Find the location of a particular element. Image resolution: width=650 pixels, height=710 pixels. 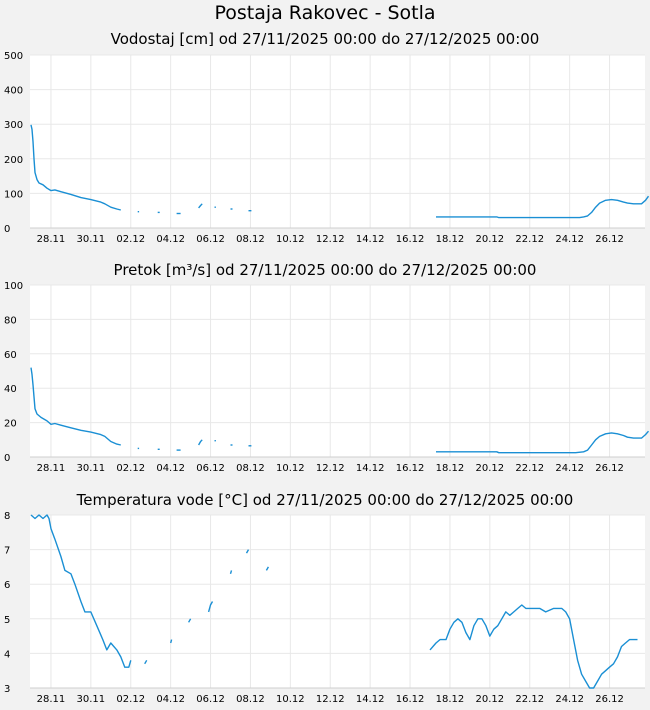

y-tick-label: 500 is located at coordinates (13, 56).